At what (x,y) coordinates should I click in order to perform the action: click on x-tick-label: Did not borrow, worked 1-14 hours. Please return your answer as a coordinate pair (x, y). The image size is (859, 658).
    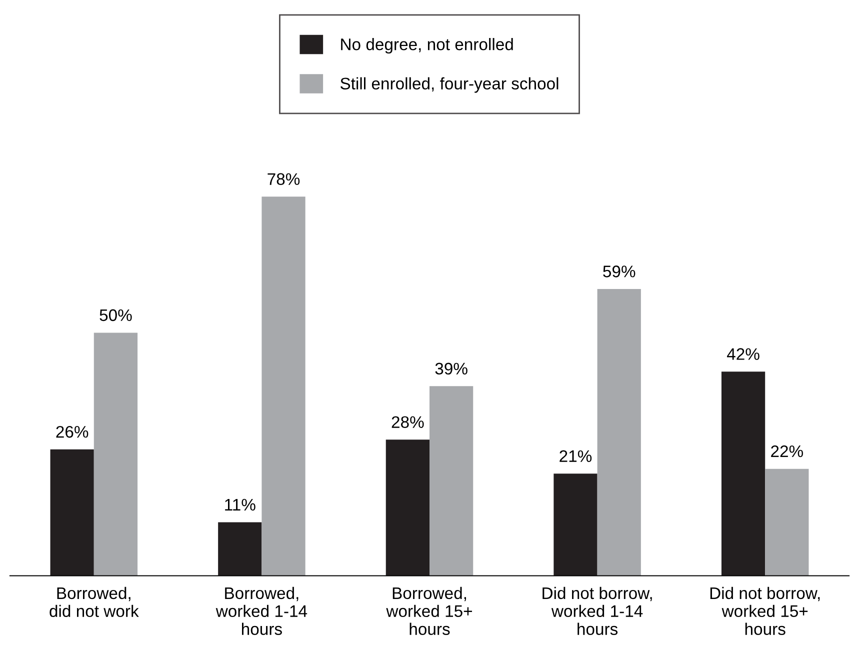
    Looking at the image, I should click on (597, 611).